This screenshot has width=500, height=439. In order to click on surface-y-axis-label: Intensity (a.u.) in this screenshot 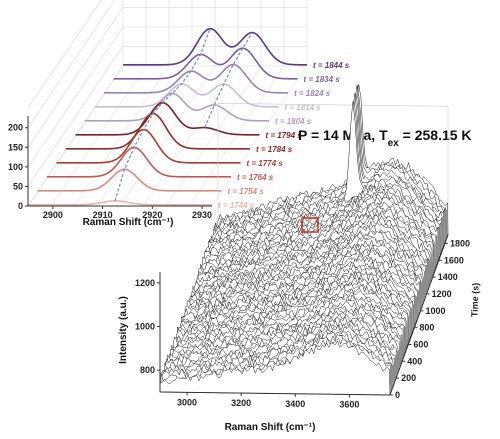, I will do `click(123, 330)`.